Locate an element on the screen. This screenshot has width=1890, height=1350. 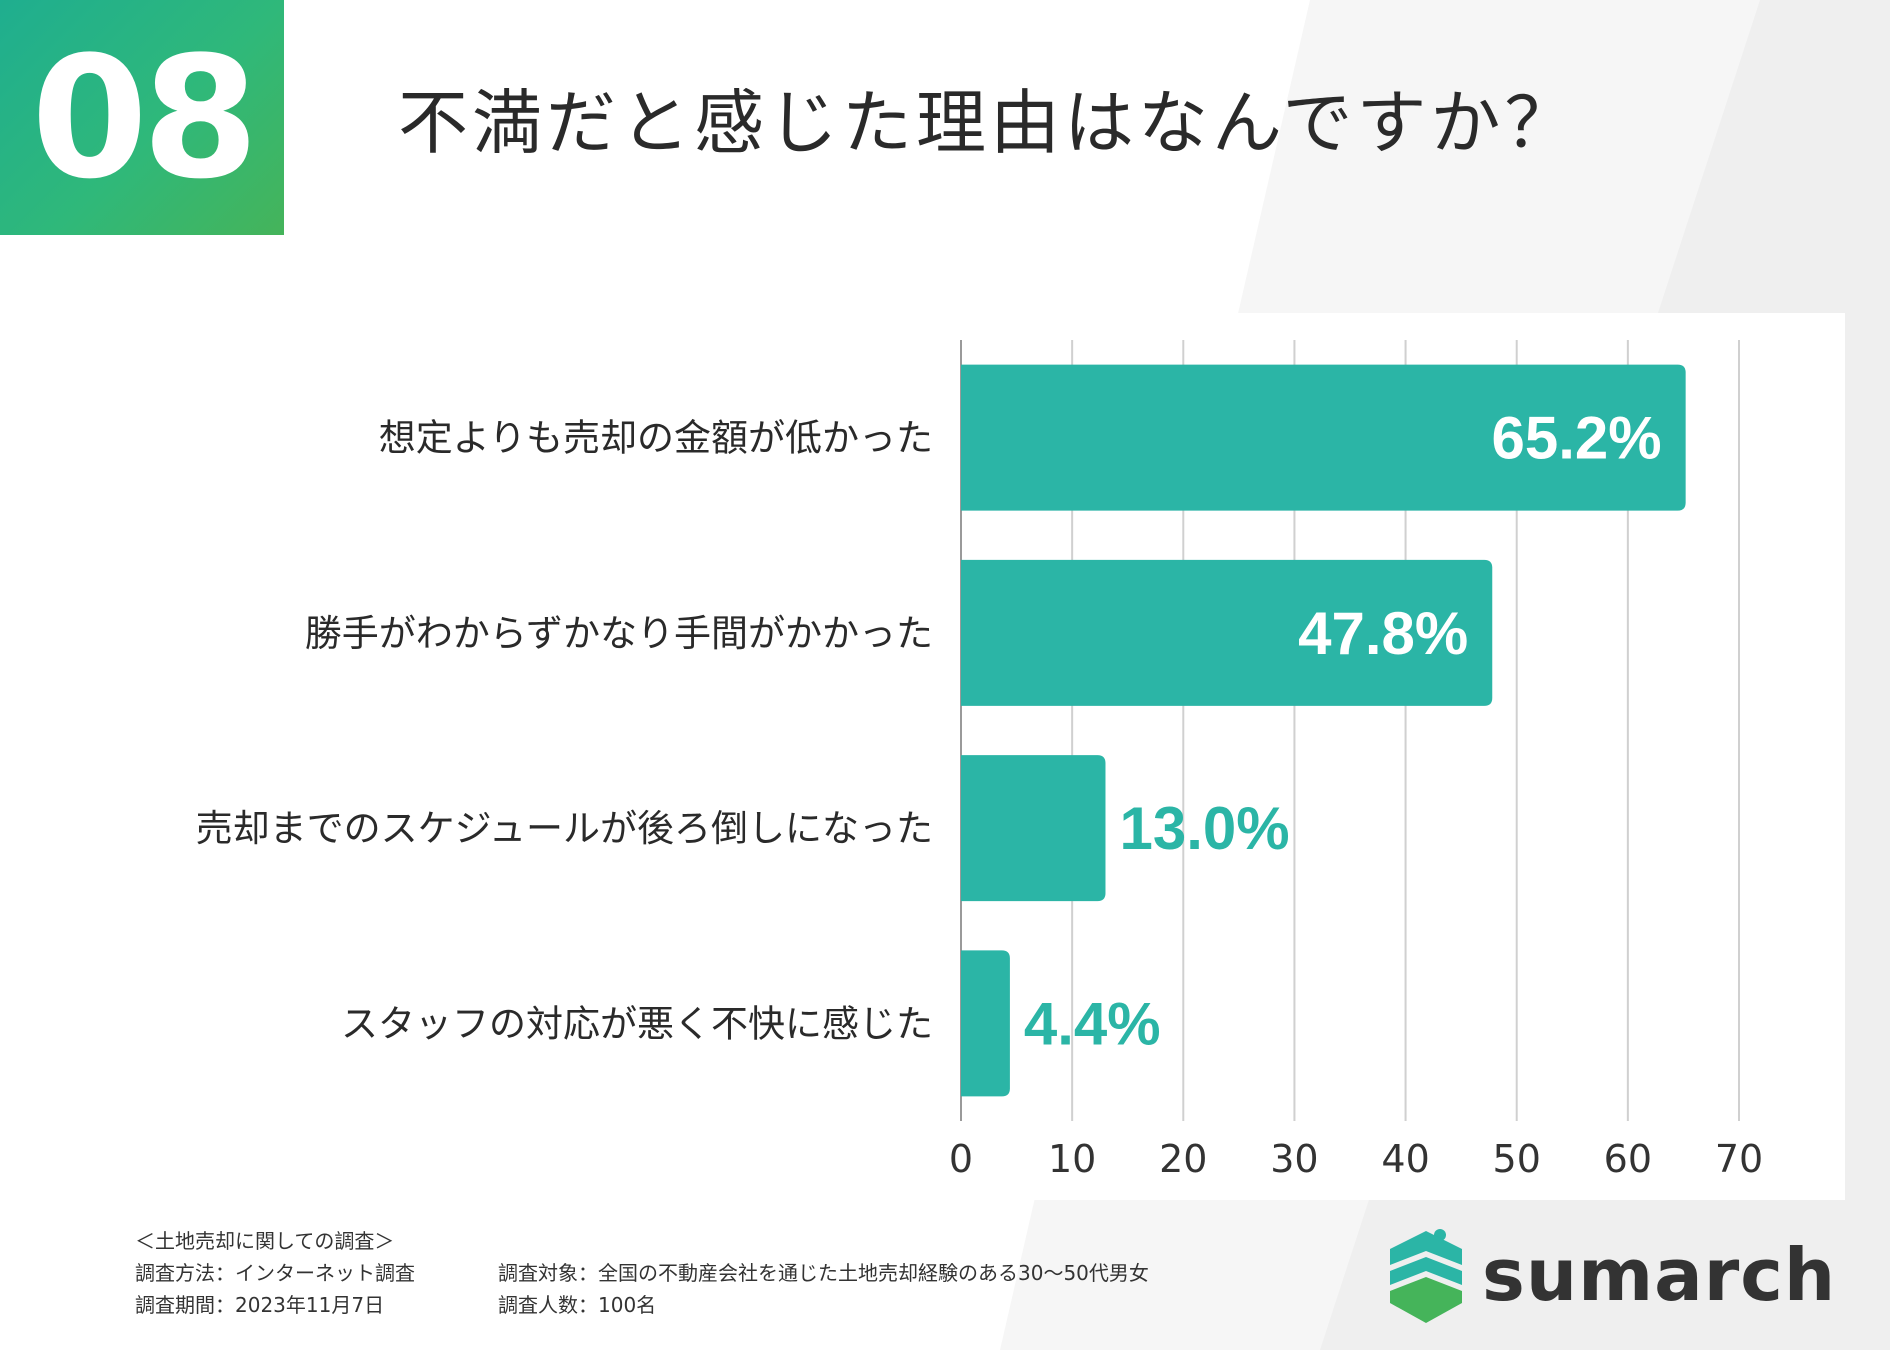
data-label: 13.0% is located at coordinates (1204, 828).